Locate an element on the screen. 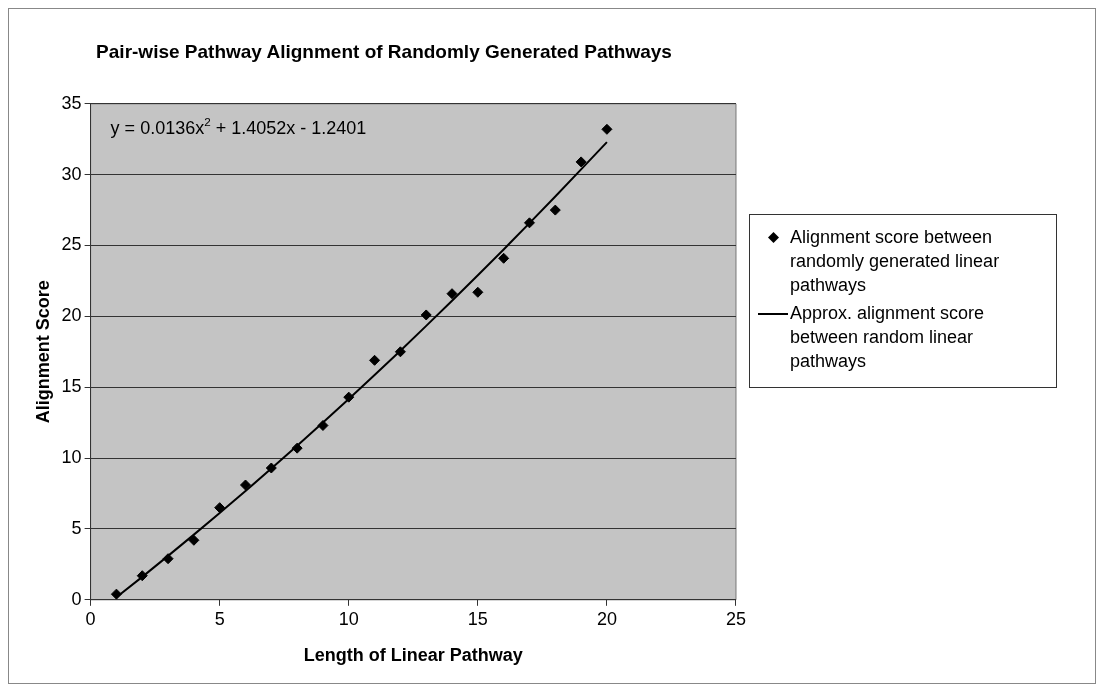  y-tick-label: 20 is located at coordinates (71, 315).